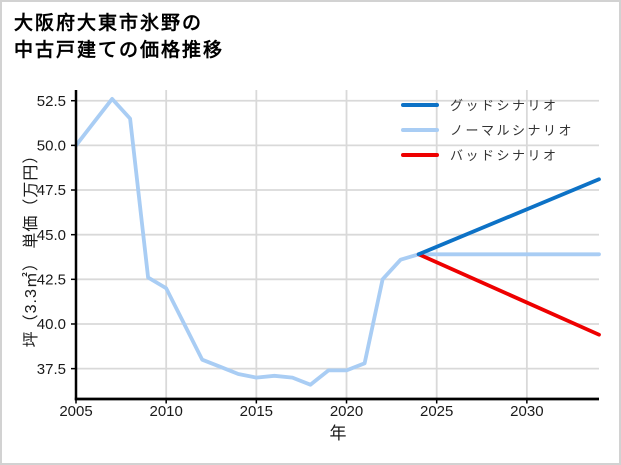  I want to click on y-tick-label: 45.0, so click(51, 235).